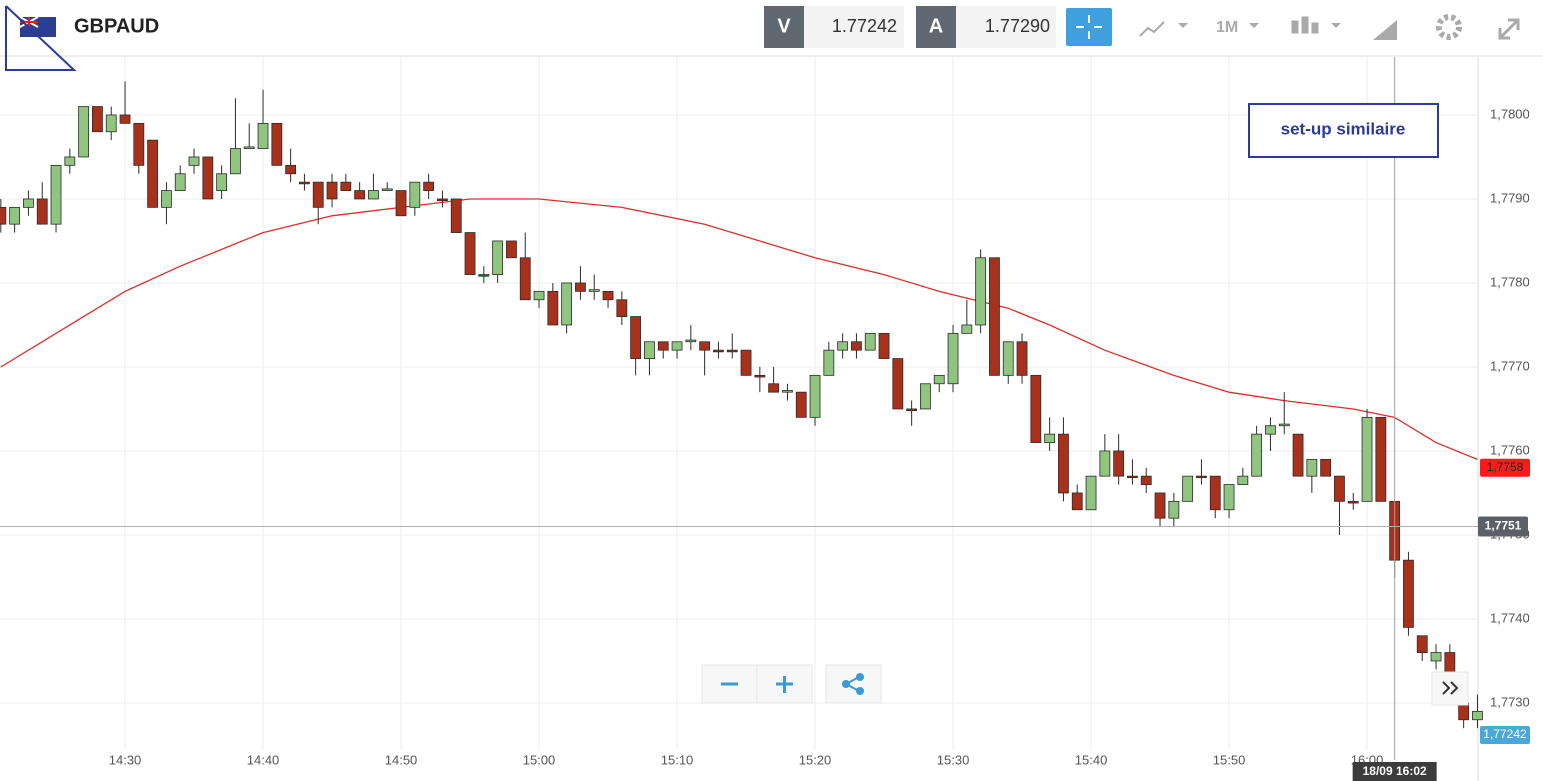 This screenshot has width=1543, height=781. I want to click on crosshair-x-label: 18/09 16:02, so click(1395, 771).